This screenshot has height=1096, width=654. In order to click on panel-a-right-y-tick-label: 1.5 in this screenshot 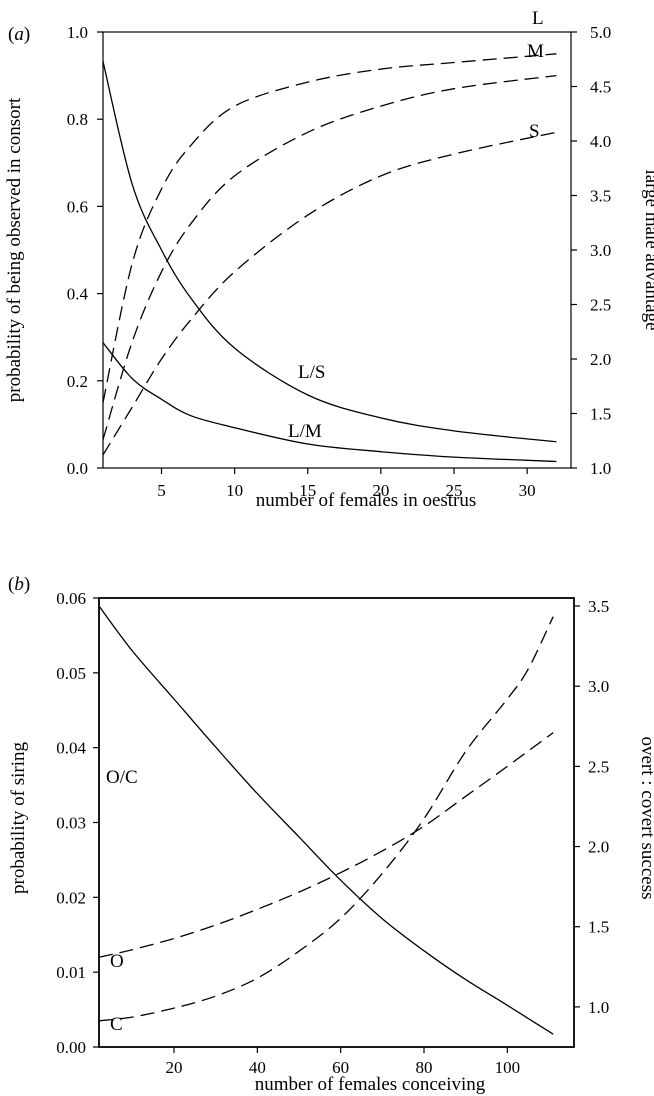, I will do `click(600, 414)`.